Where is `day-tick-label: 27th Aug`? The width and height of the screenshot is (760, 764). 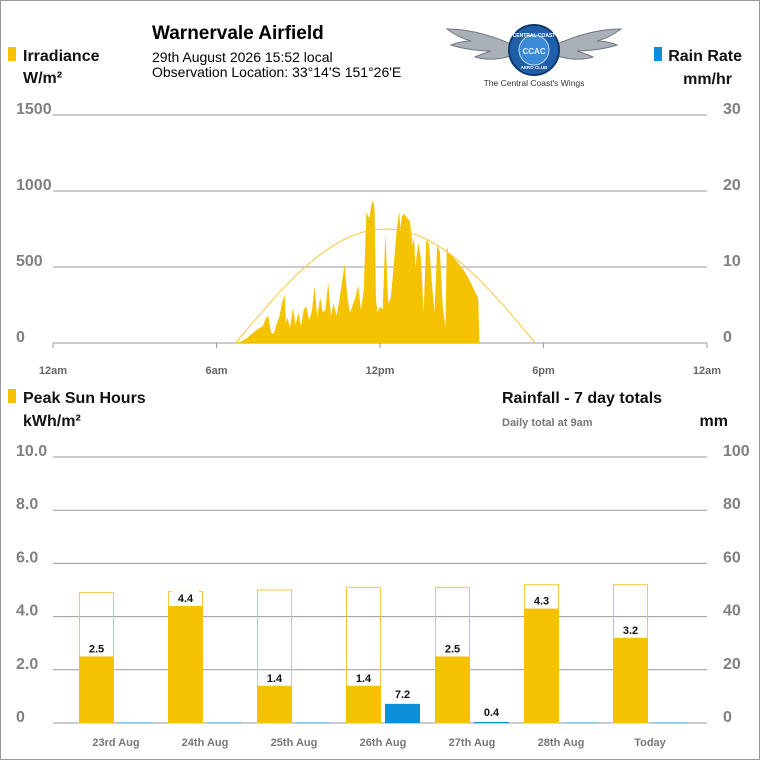
day-tick-label: 27th Aug is located at coordinates (472, 743).